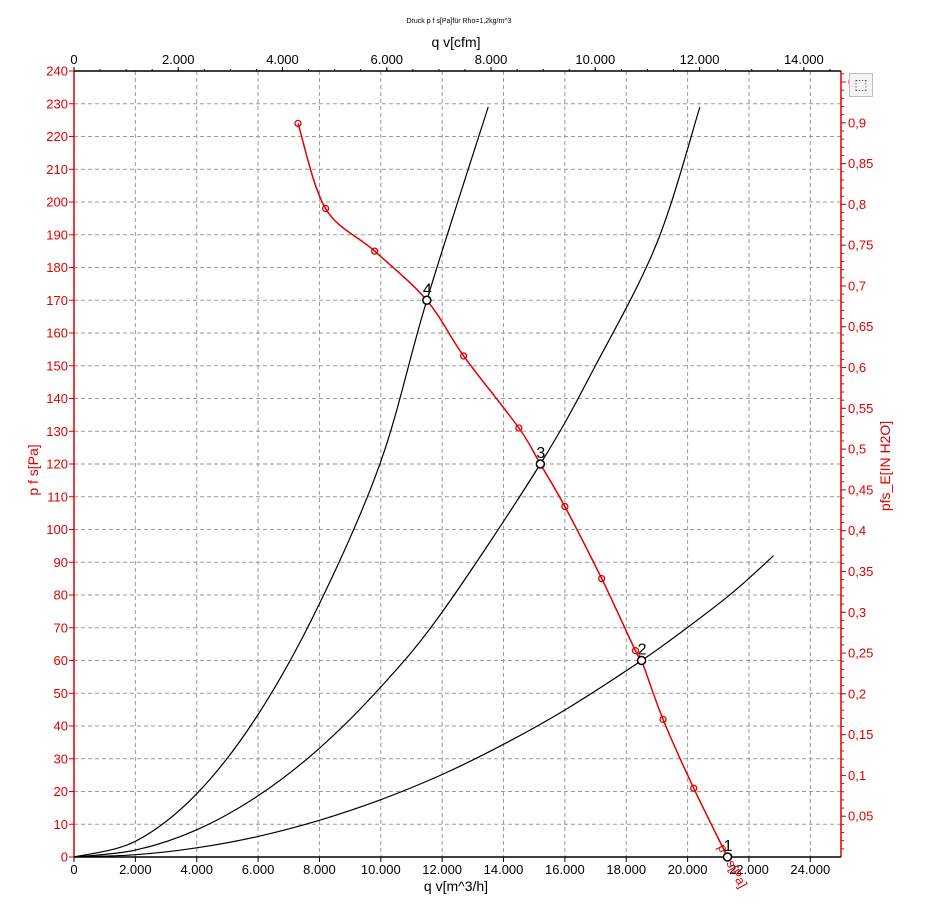 The width and height of the screenshot is (939, 917). I want to click on x-tick-label: 0, so click(73, 869).